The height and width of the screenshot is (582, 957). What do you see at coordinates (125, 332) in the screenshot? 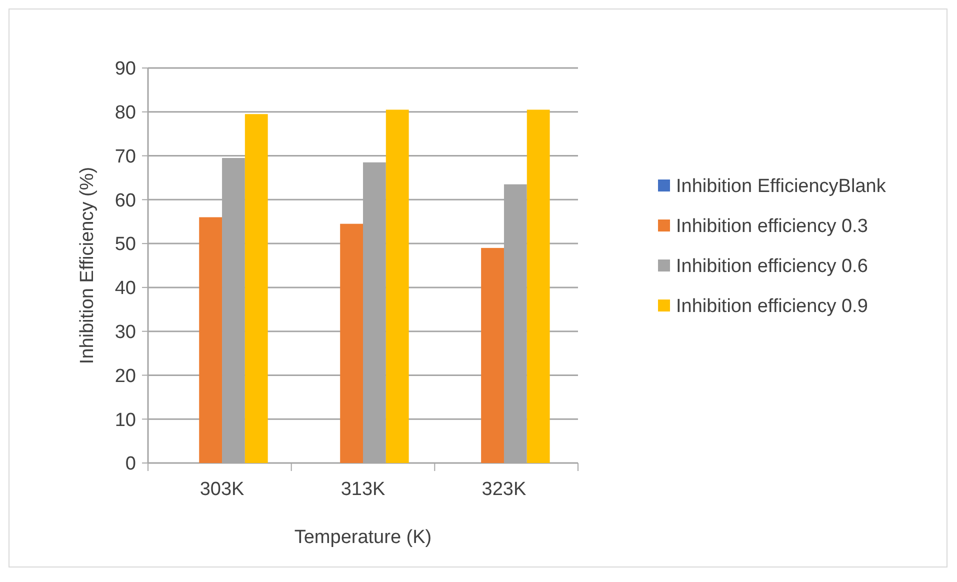
I see `y-tick-label: 30` at bounding box center [125, 332].